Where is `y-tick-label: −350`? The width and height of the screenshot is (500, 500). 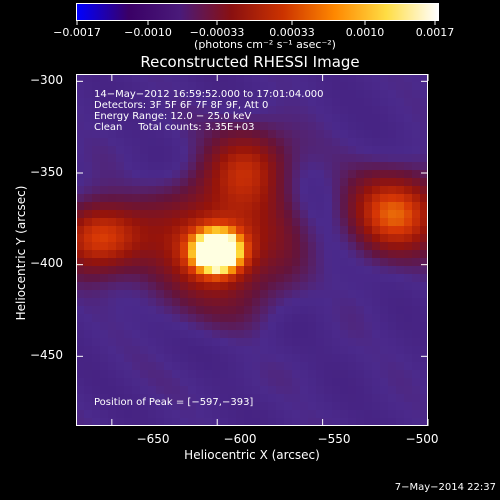 y-tick-label: −350 is located at coordinates (46, 172).